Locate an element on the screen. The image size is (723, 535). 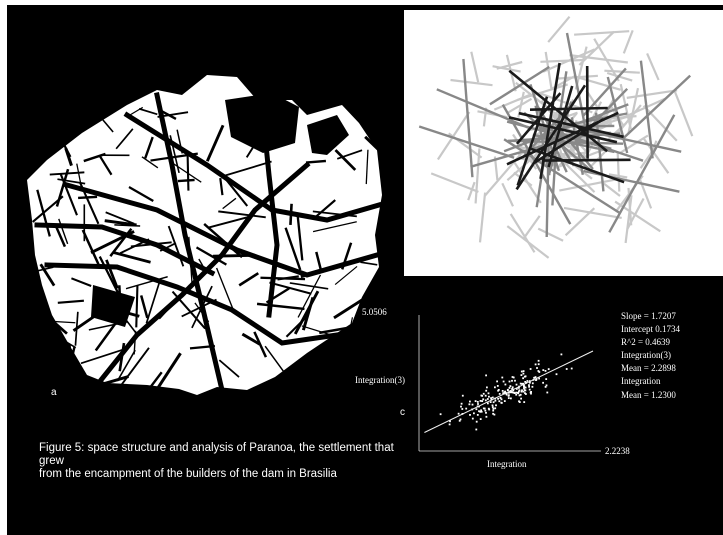
scatter-axes is located at coordinates (509, 383).